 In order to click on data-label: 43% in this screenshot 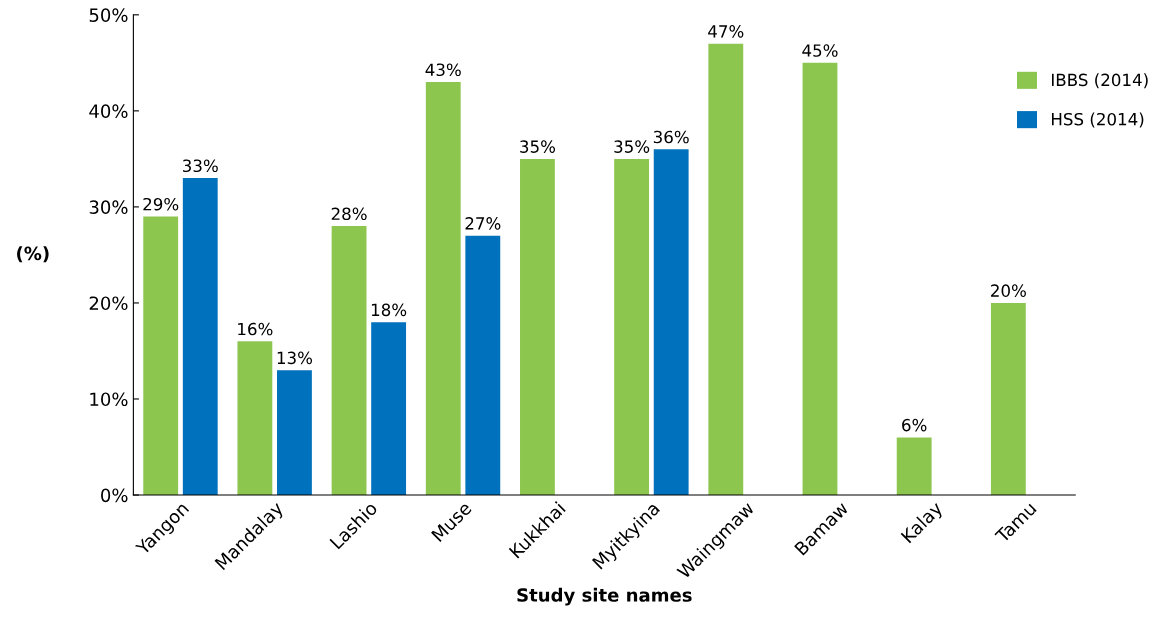, I will do `click(443, 70)`.